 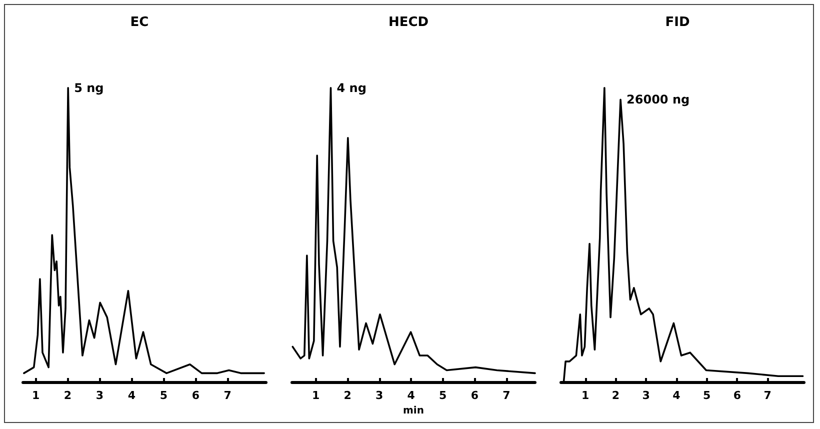 I want to click on x-axis-title: min, so click(x=413, y=411).